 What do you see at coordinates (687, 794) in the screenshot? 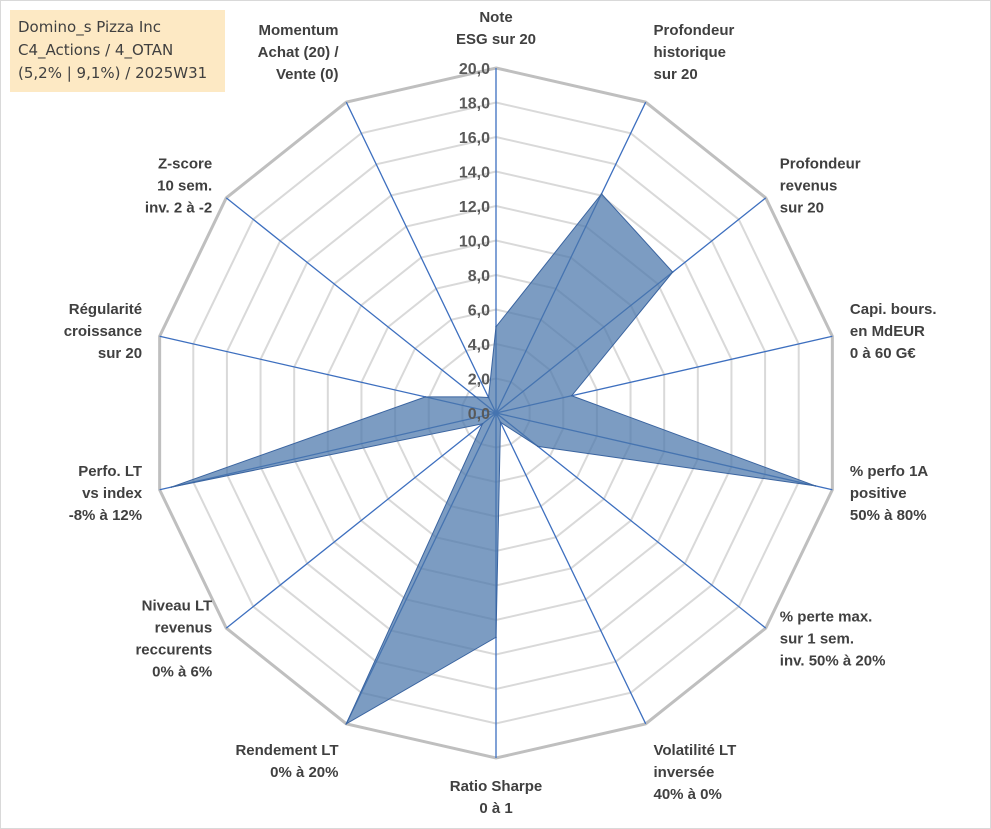
I see `axis-label-line: 40% à 0%` at bounding box center [687, 794].